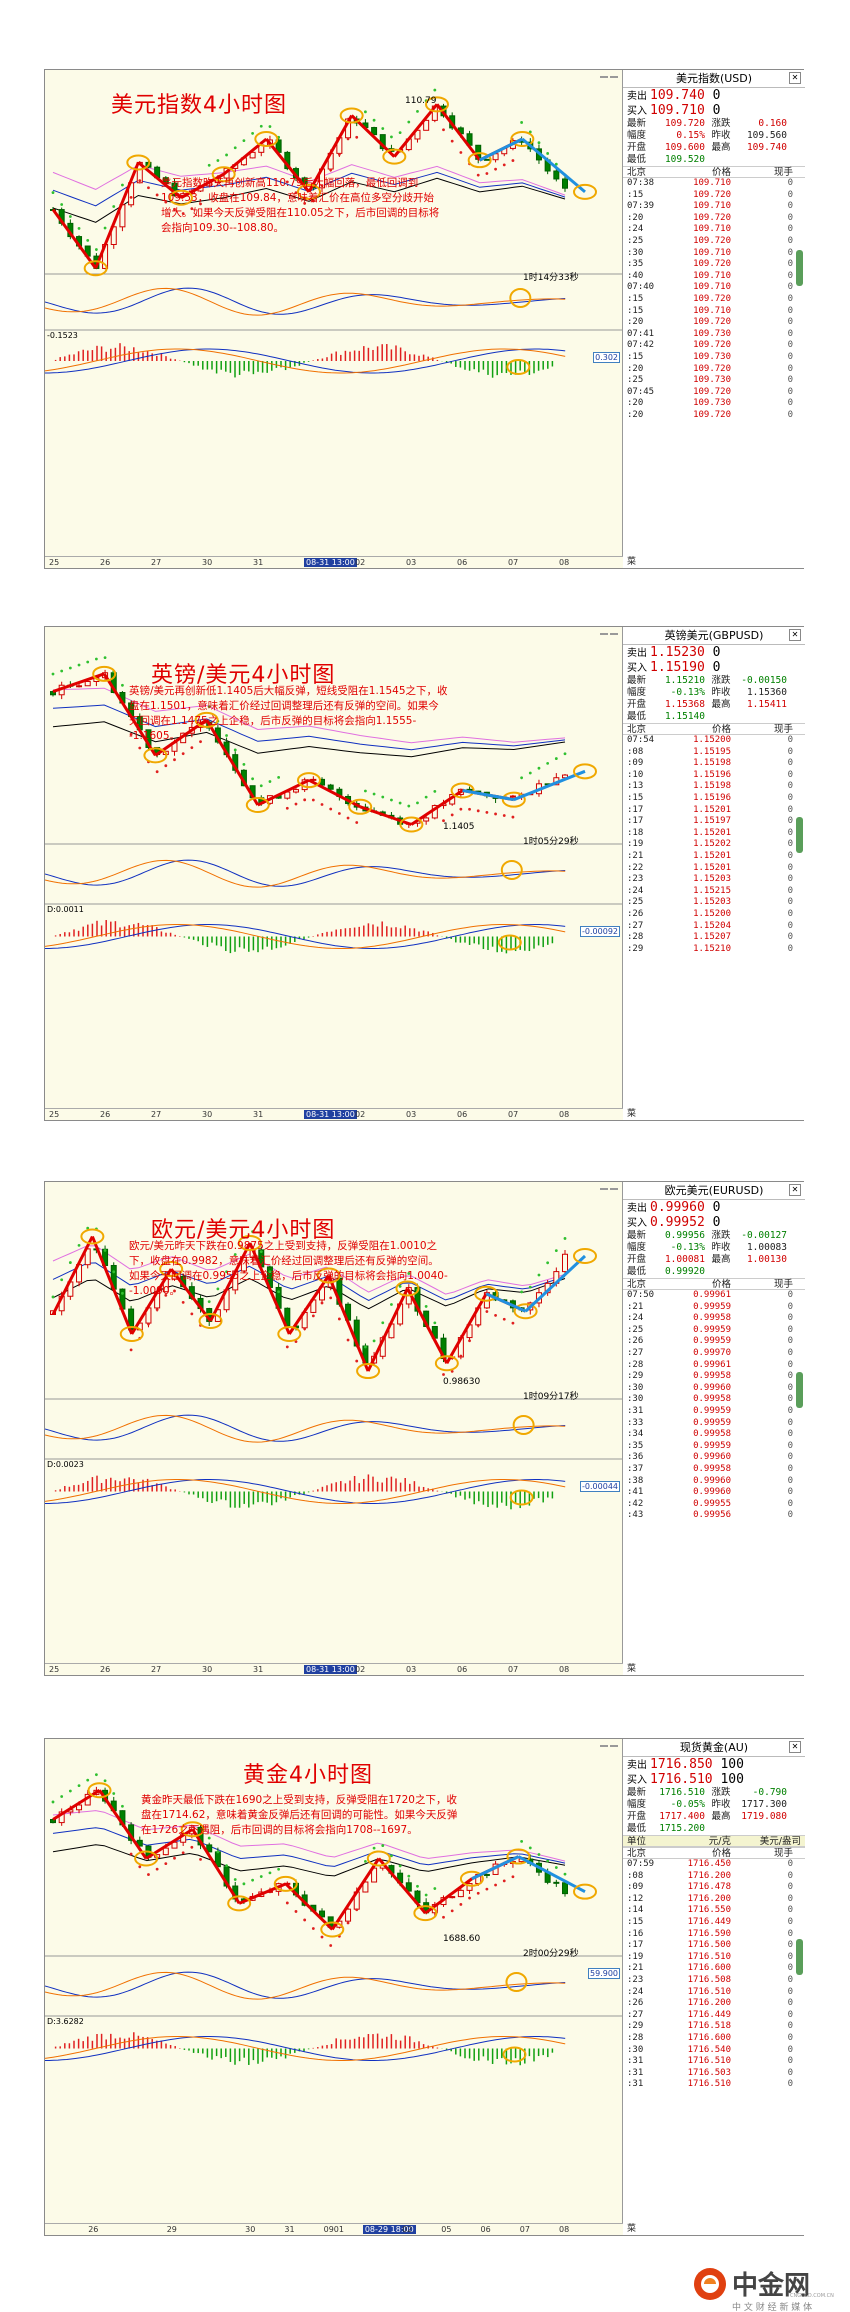 The width and height of the screenshot is (850, 2312). Describe the element at coordinates (714, 79) in the screenshot. I see `quote-title: 美元指数(USD) ✕` at that location.